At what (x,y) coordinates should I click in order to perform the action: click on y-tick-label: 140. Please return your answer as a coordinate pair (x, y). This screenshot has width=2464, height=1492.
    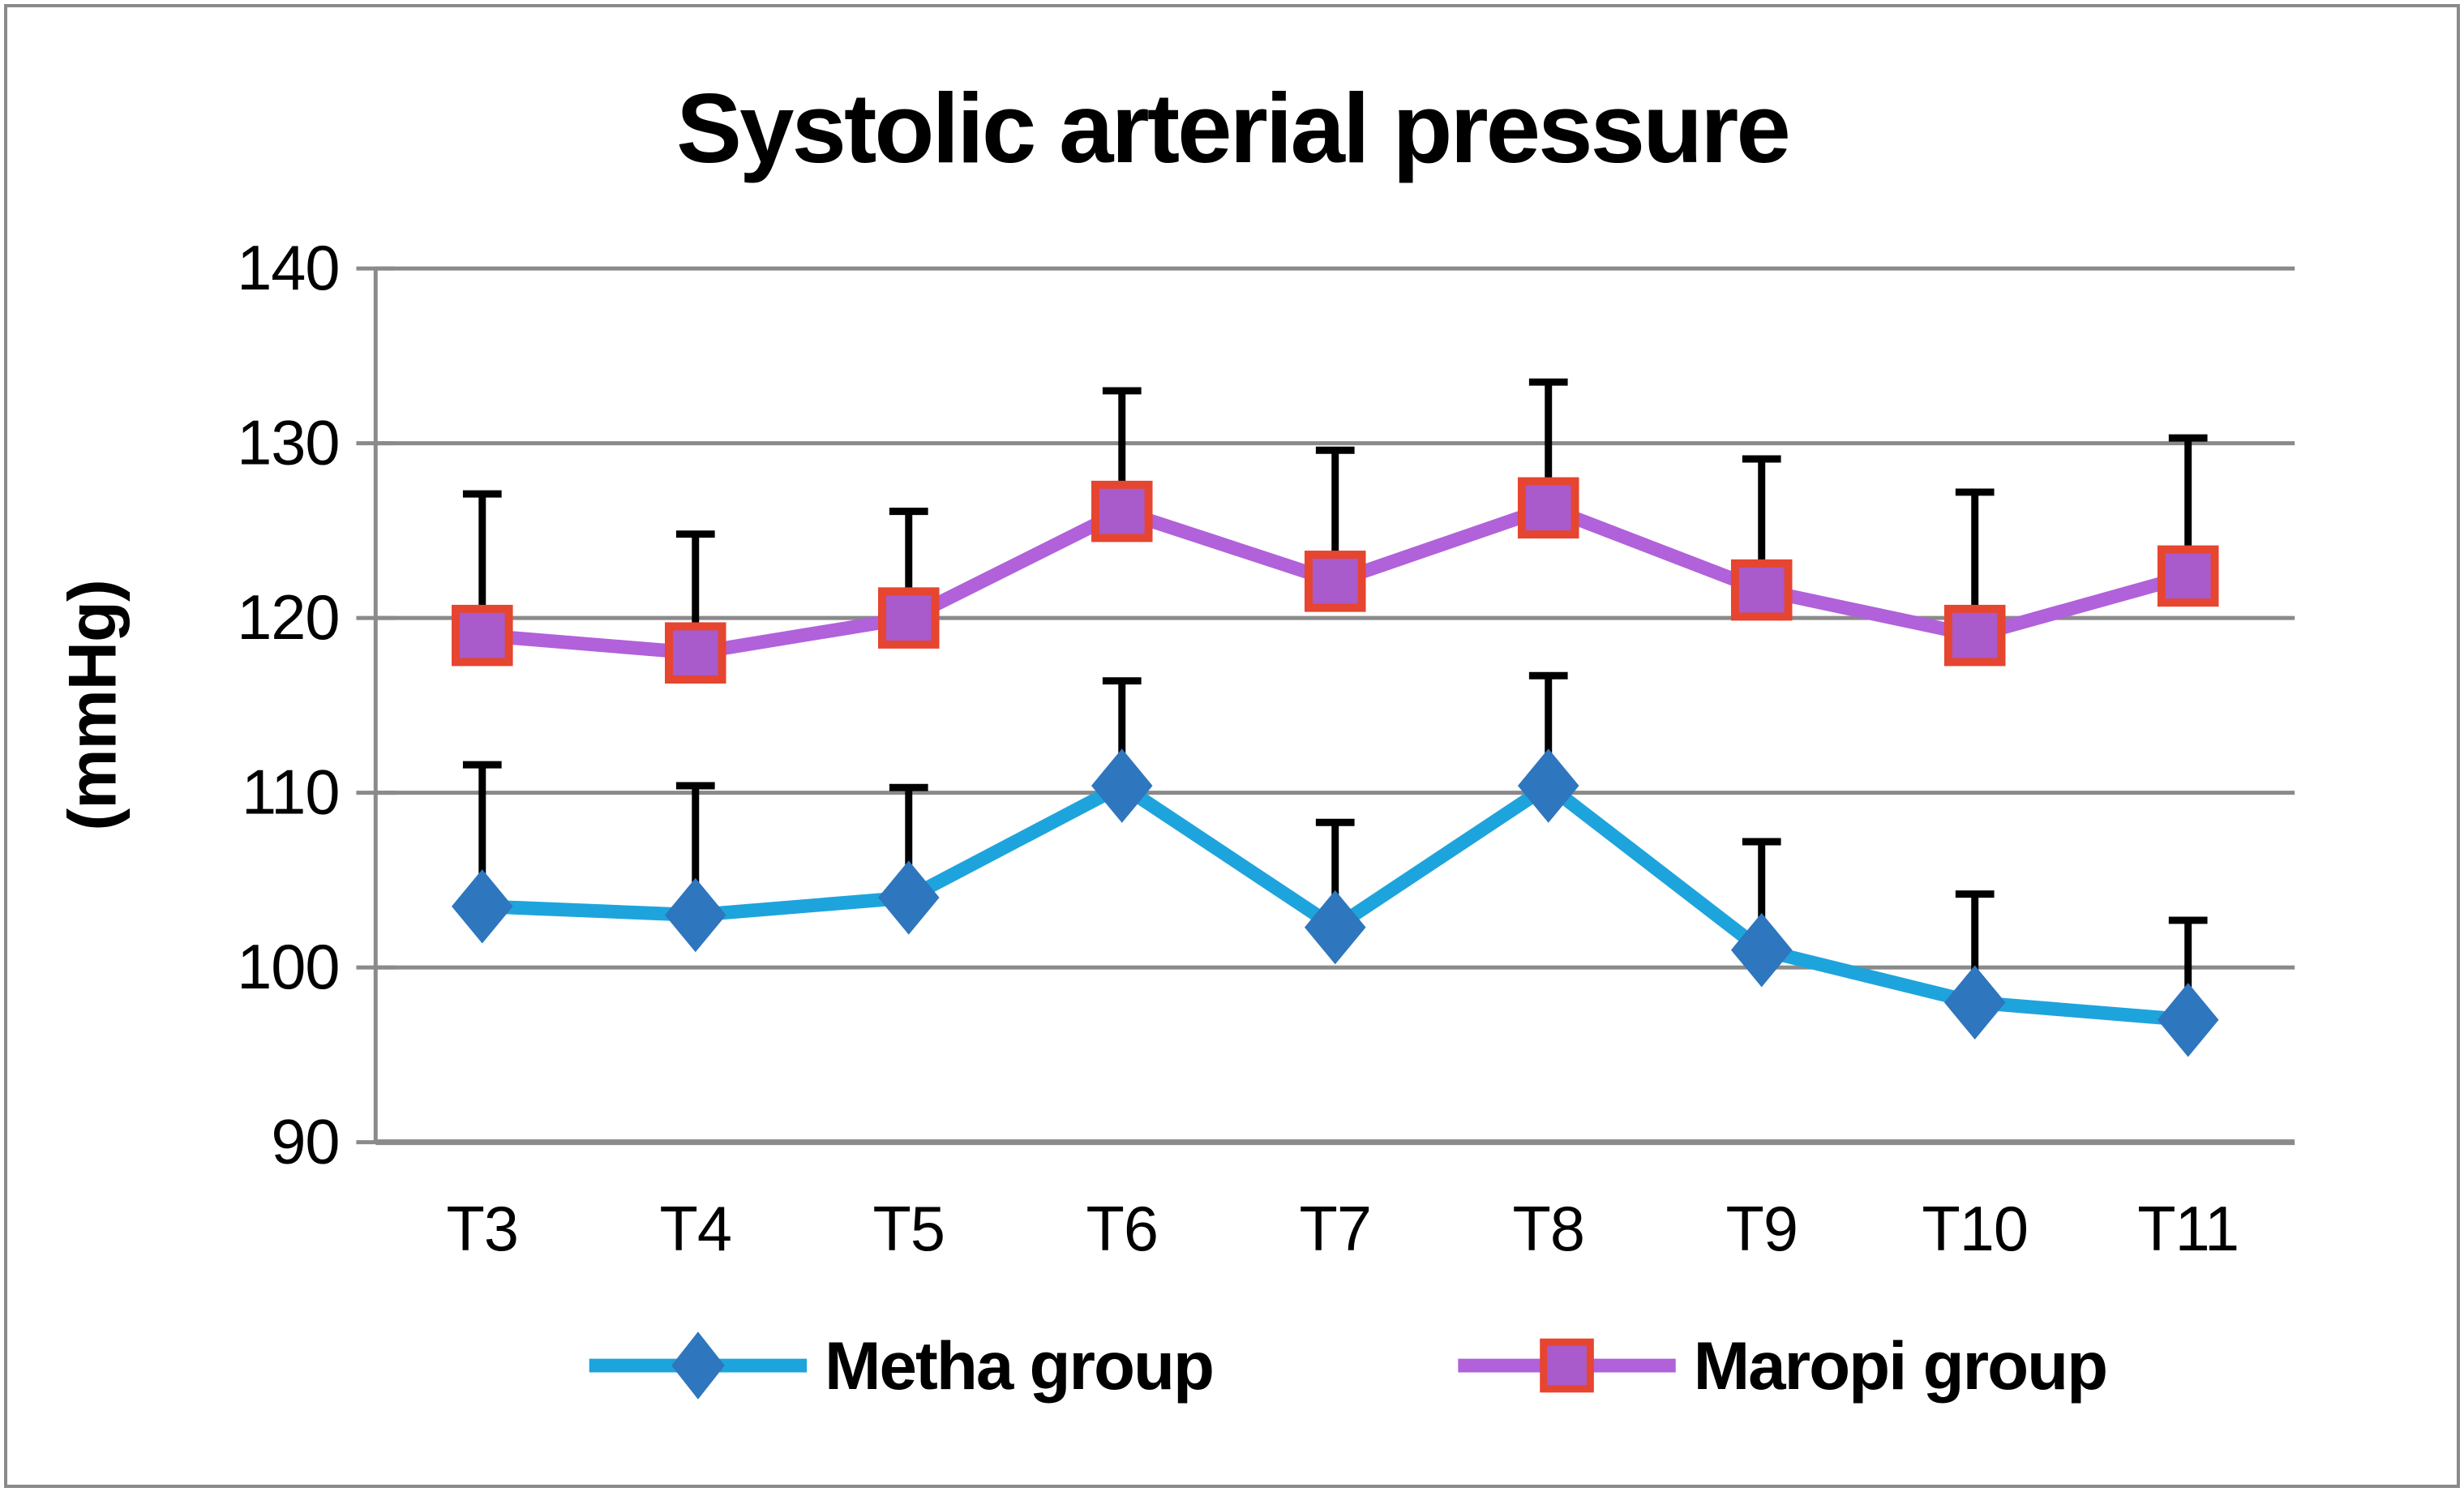
    Looking at the image, I should click on (288, 268).